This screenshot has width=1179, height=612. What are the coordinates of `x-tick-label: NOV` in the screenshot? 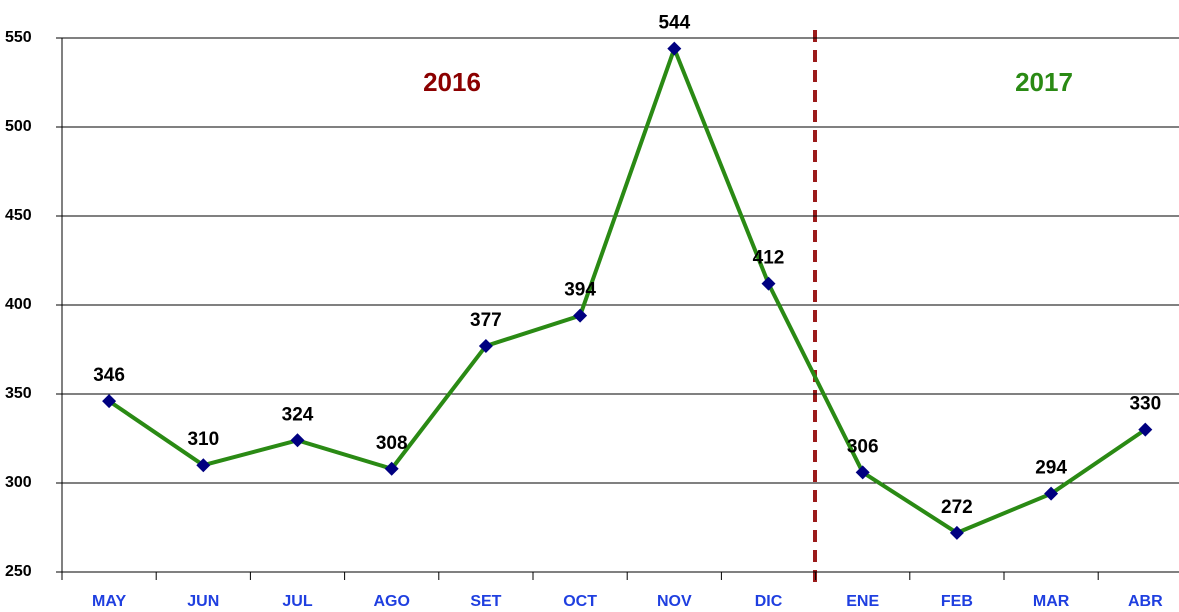 It's located at (674, 601).